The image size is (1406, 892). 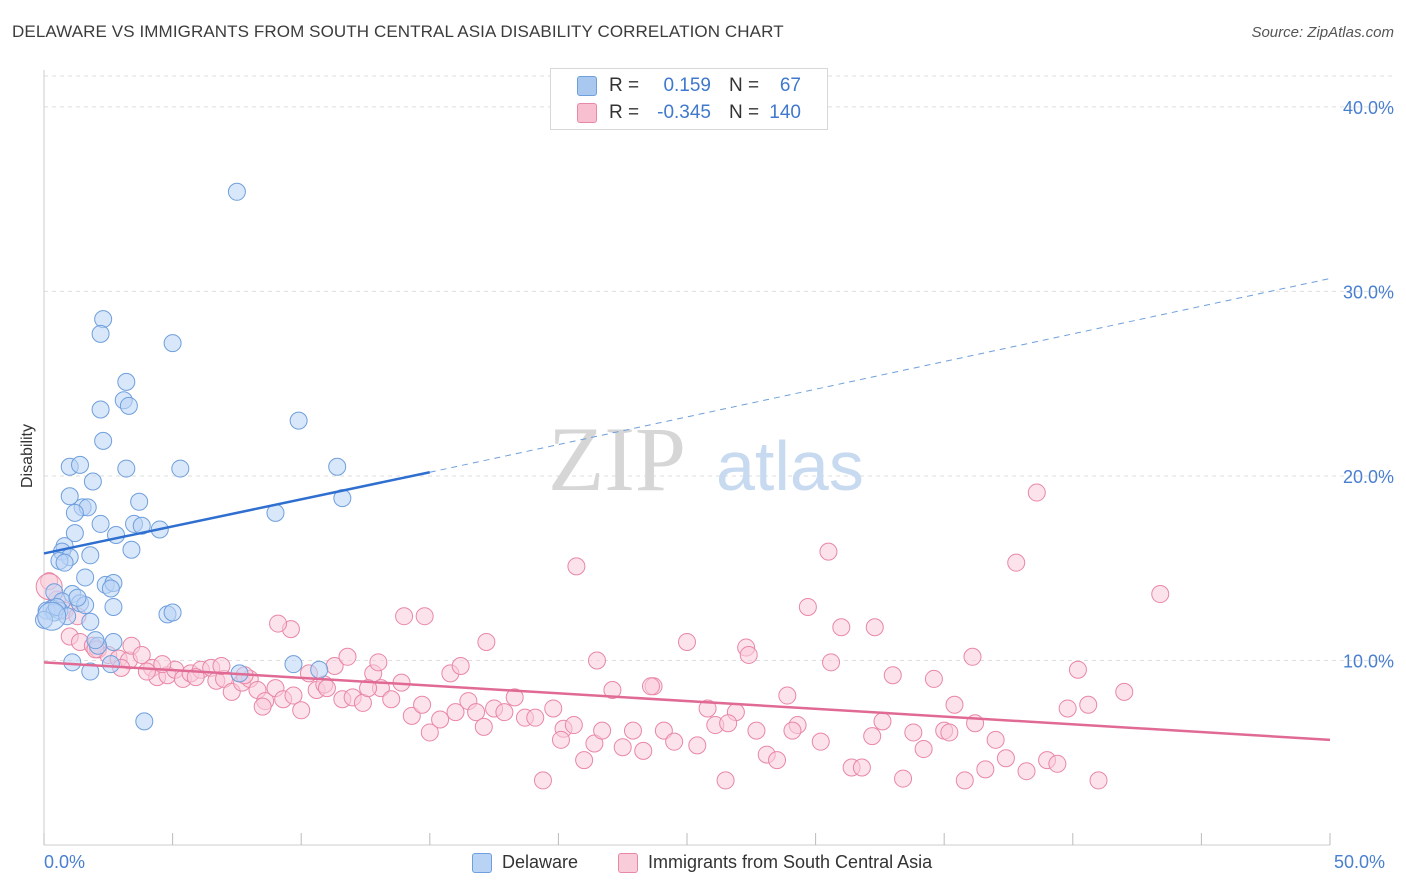 What do you see at coordinates (689, 99) in the screenshot?
I see `stats-legend: R = 0.159 N = 67 R = -0.345 N = 140` at bounding box center [689, 99].